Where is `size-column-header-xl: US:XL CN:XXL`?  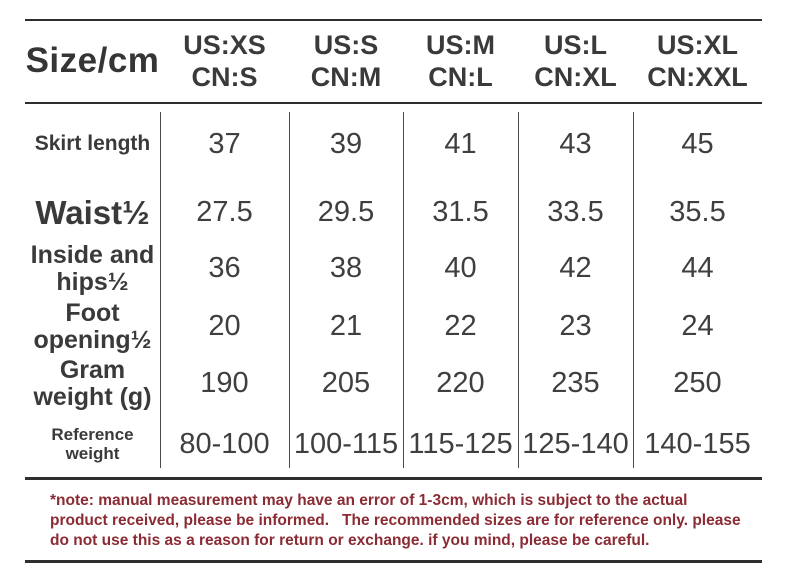
size-column-header-xl: US:XL CN:XXL is located at coordinates (697, 61).